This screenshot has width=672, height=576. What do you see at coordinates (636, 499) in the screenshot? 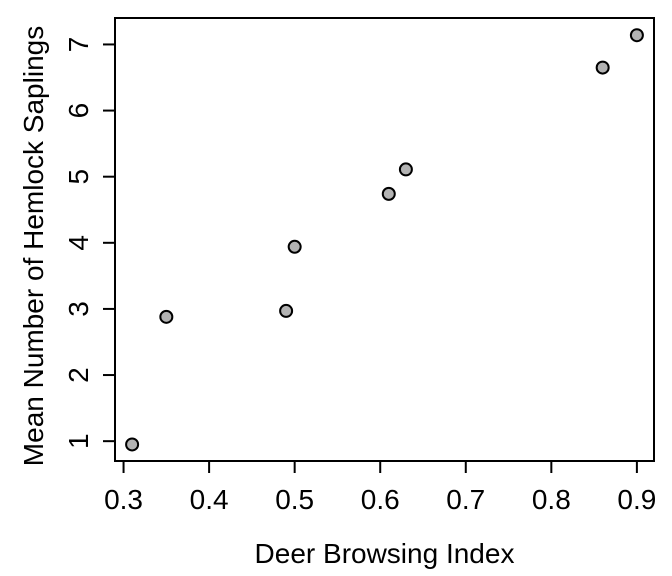
I see `x-tick-label: 0.9` at bounding box center [636, 499].